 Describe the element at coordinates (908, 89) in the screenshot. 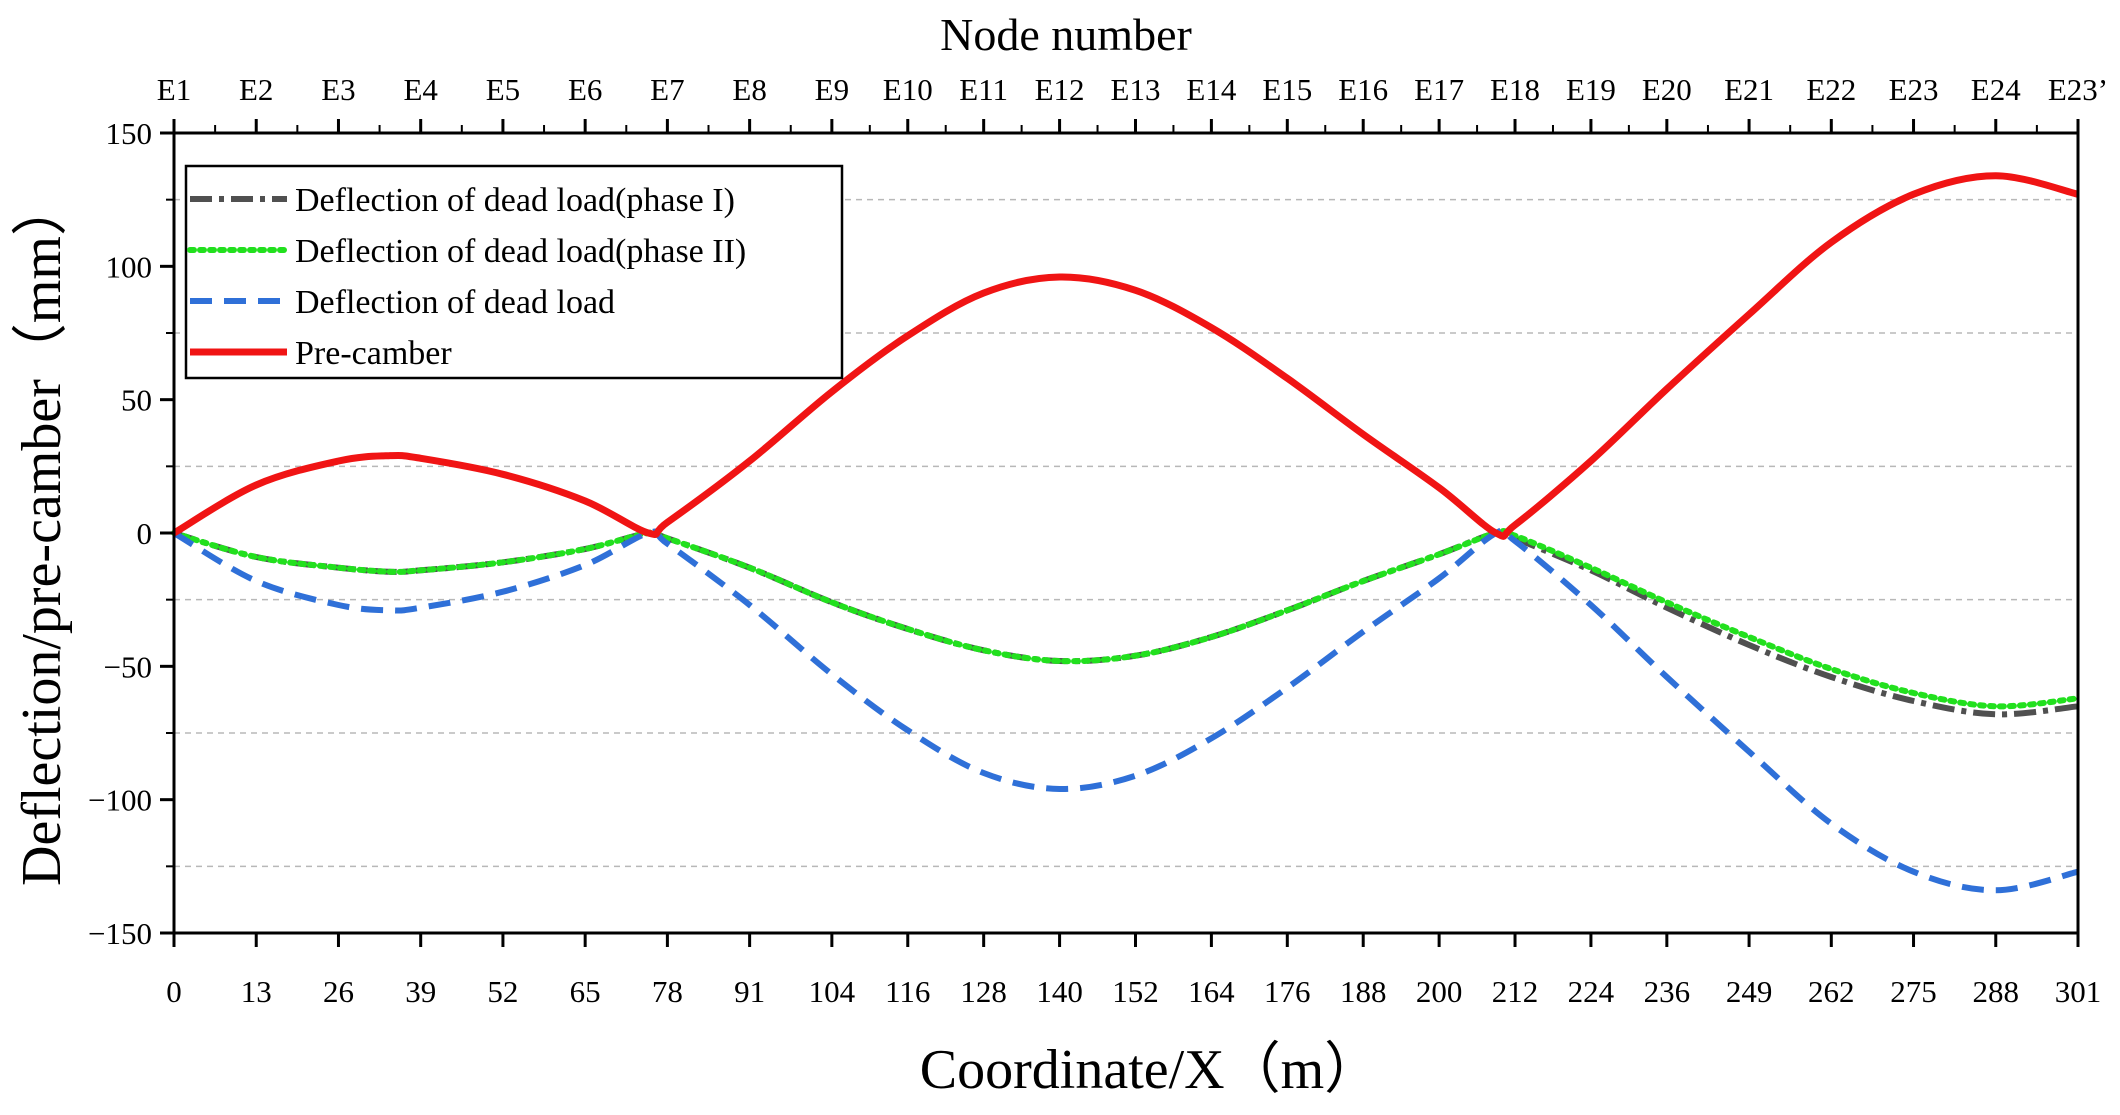

I see `node-label: E10` at that location.